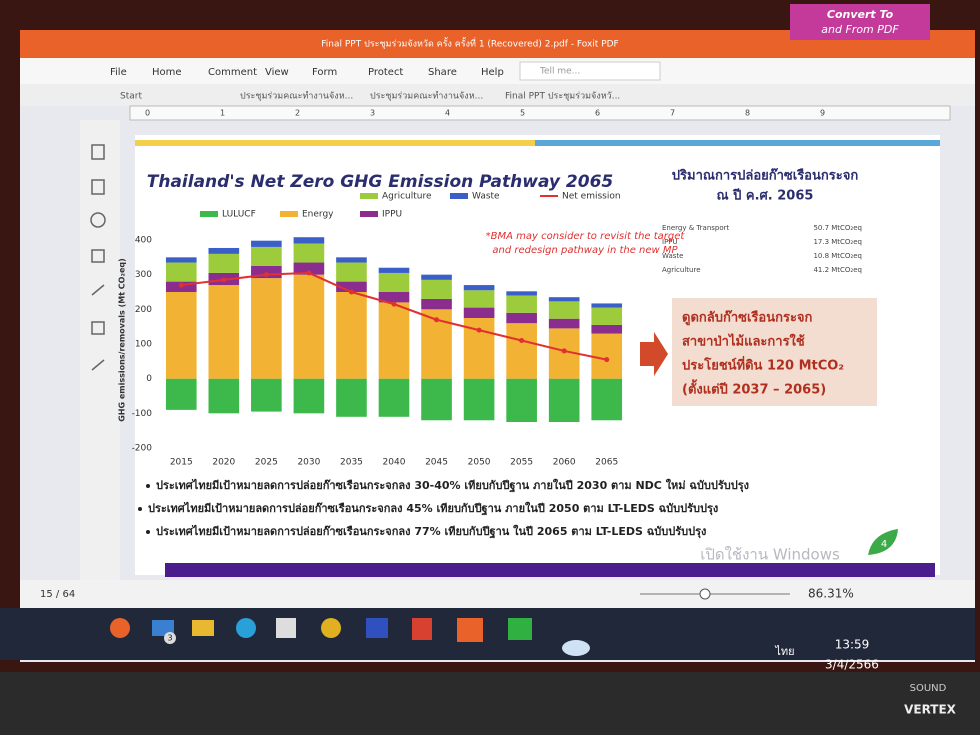  Describe the element at coordinates (98, 152) in the screenshot. I see `bookmark-icon` at that location.